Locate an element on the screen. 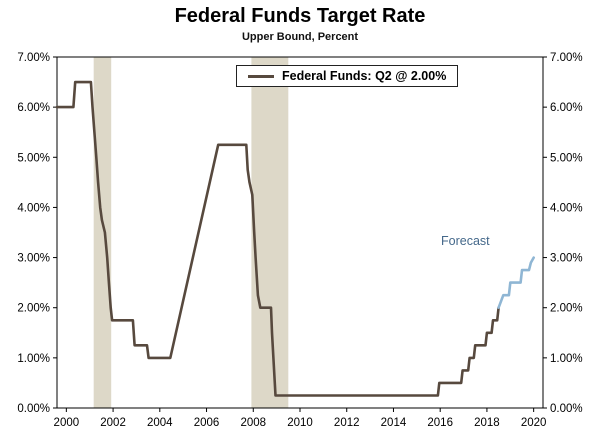  chart-subtitle: Upper Bound, Percent is located at coordinates (300, 37).